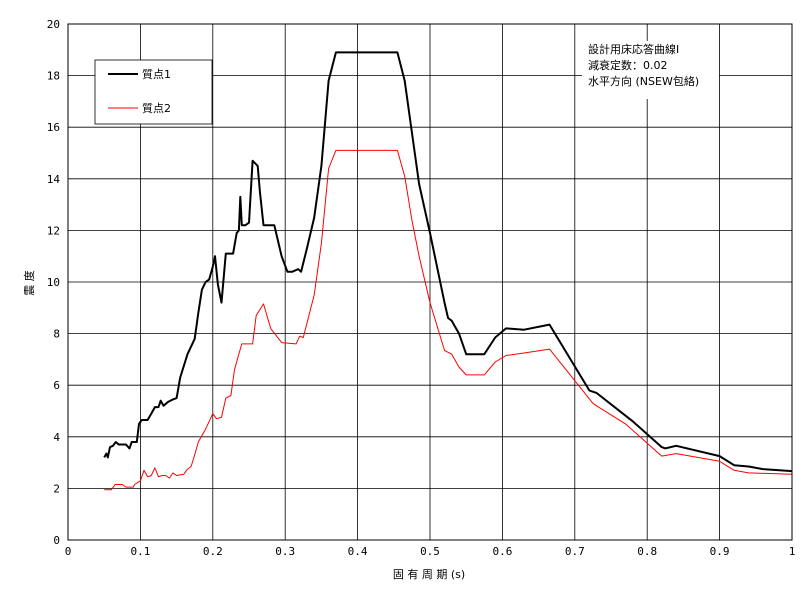 The width and height of the screenshot is (803, 595). I want to click on legend: 質点1 質点2, so click(153, 92).